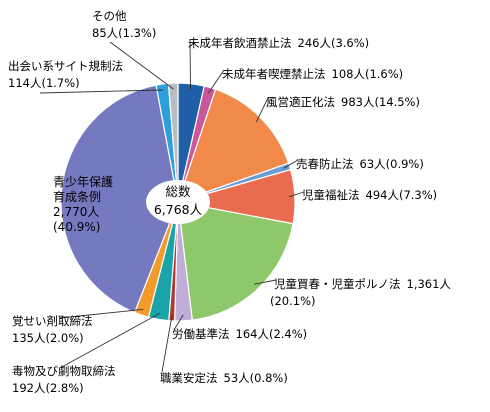 Image resolution: width=490 pixels, height=412 pixels. I want to click on label-deai-name: 出会い系サイト規制法, so click(65, 66).